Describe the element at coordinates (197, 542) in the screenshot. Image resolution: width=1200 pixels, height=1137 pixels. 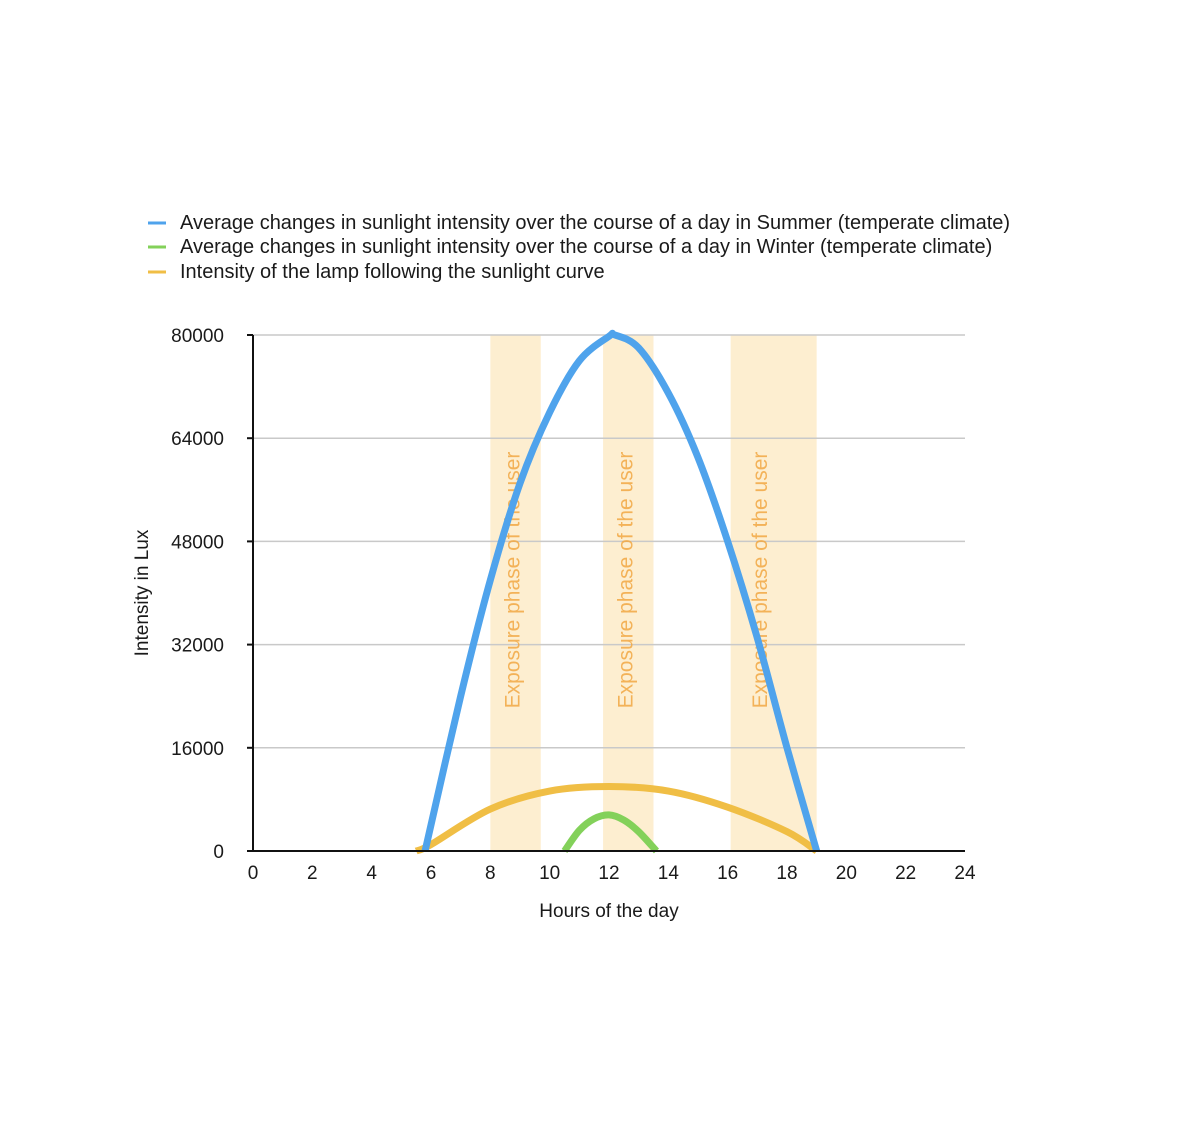
I see `y-tick-label-48000: 48000` at that location.